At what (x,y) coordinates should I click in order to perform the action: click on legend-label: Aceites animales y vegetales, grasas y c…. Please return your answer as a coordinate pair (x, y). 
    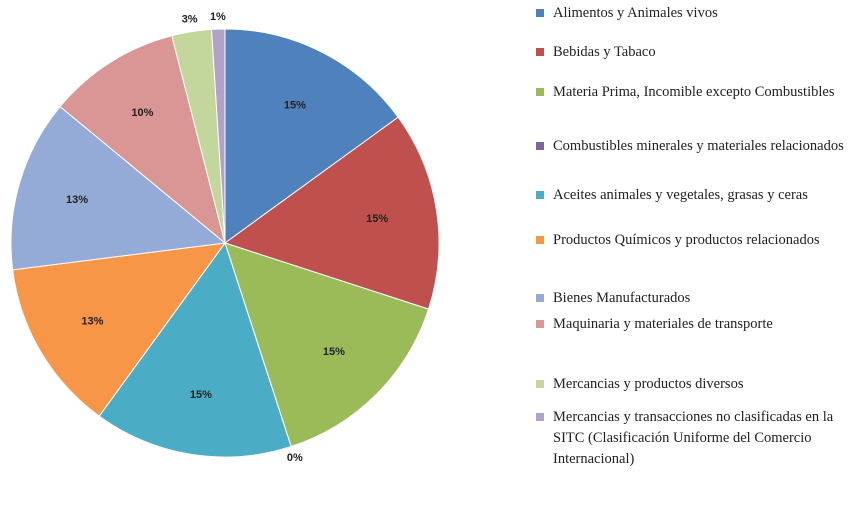
    Looking at the image, I should click on (680, 195).